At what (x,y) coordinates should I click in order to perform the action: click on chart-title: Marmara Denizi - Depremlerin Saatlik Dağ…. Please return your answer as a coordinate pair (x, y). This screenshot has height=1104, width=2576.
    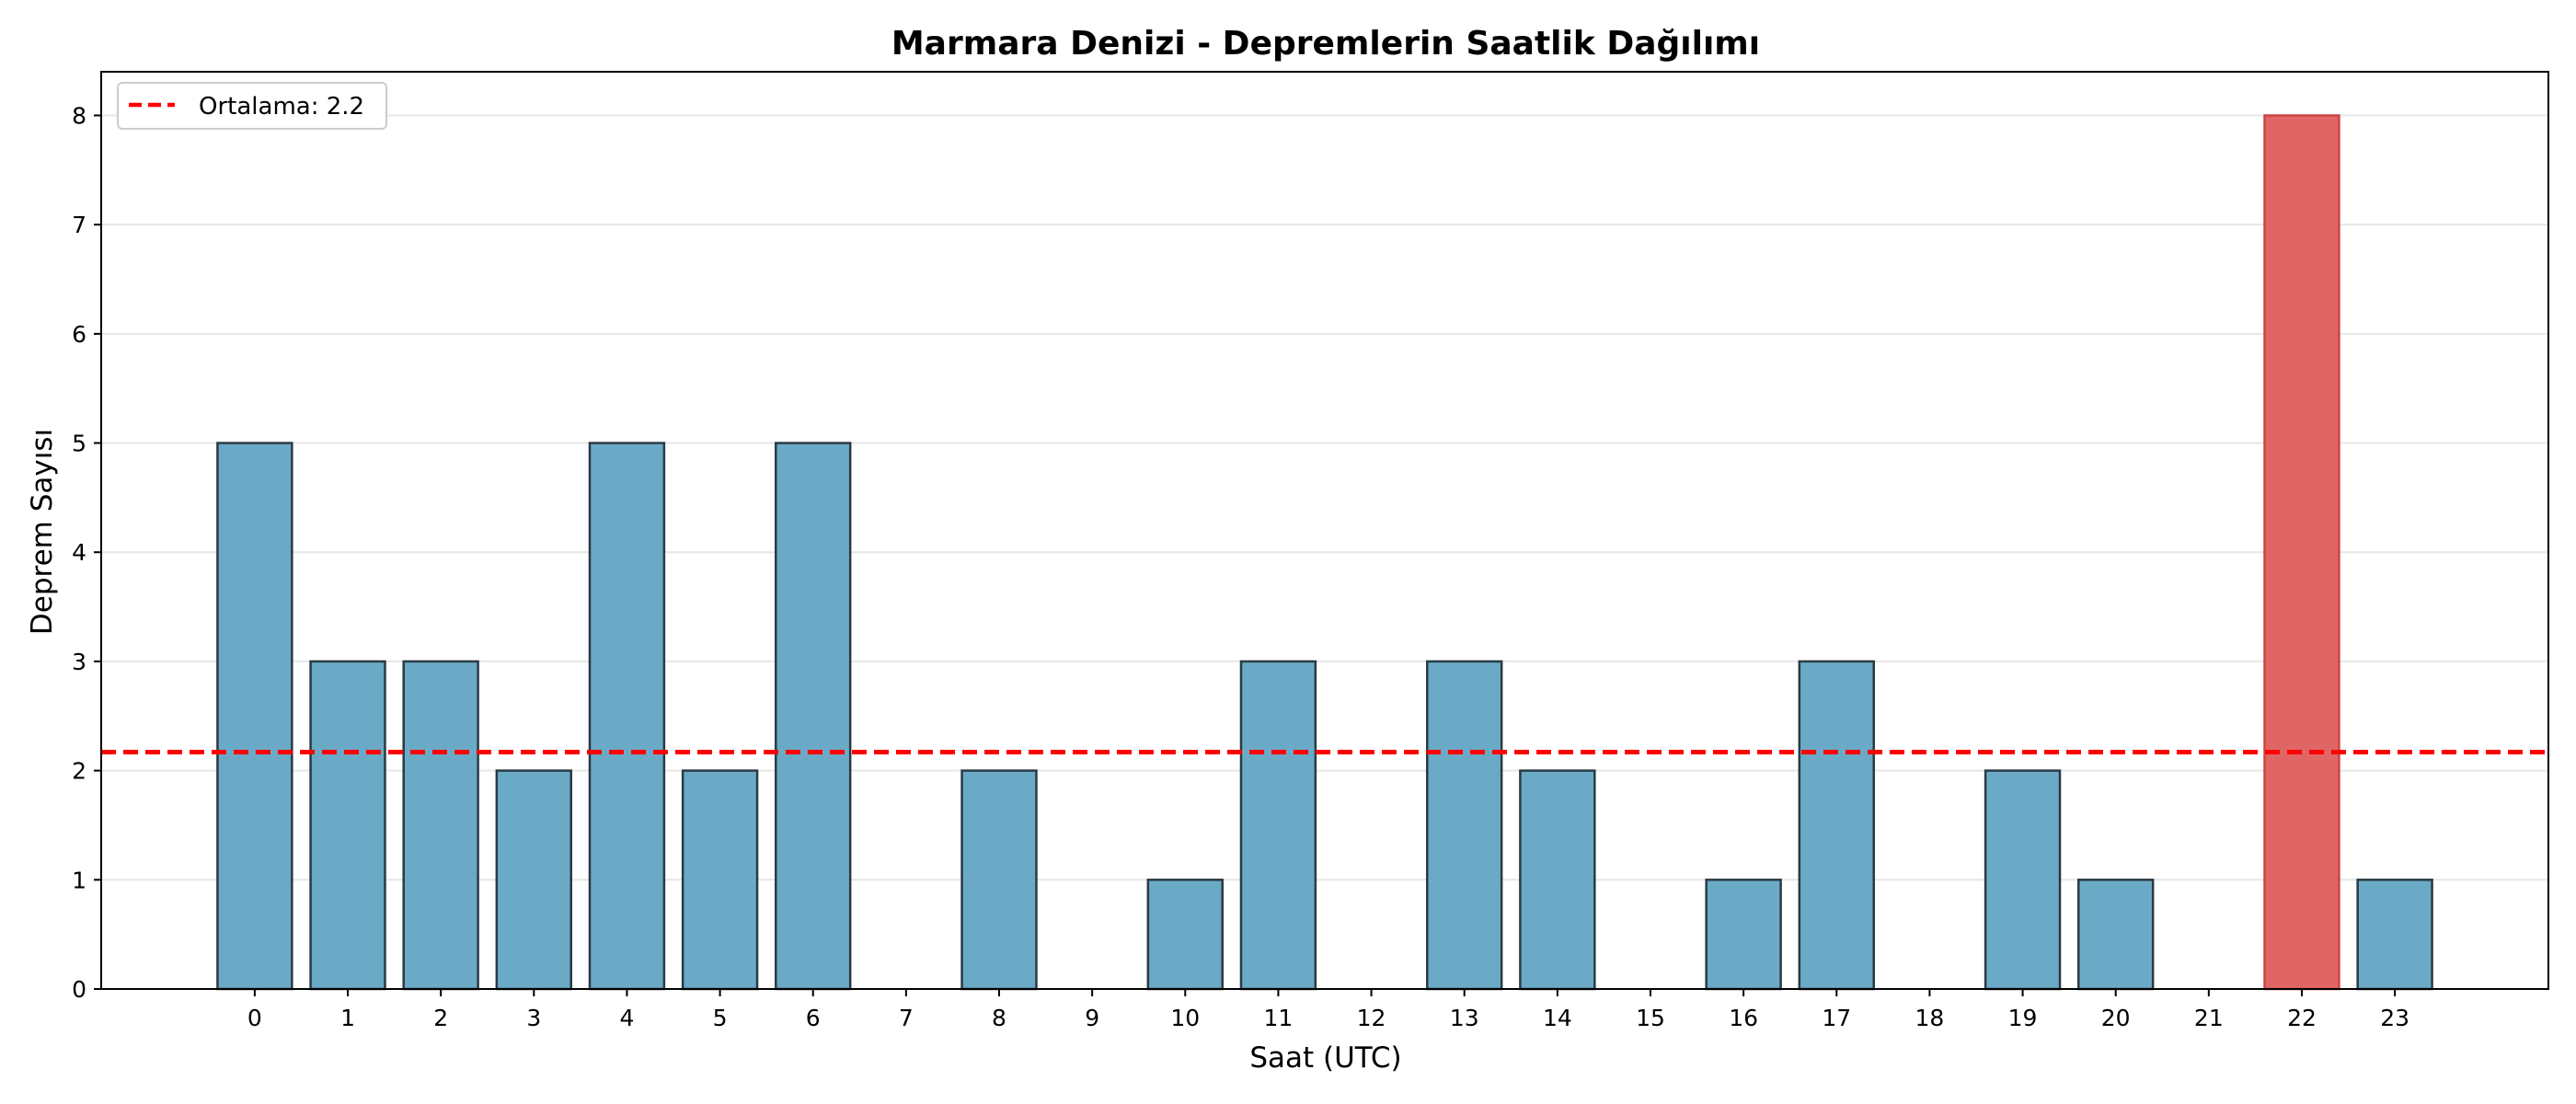
    Looking at the image, I should click on (1325, 44).